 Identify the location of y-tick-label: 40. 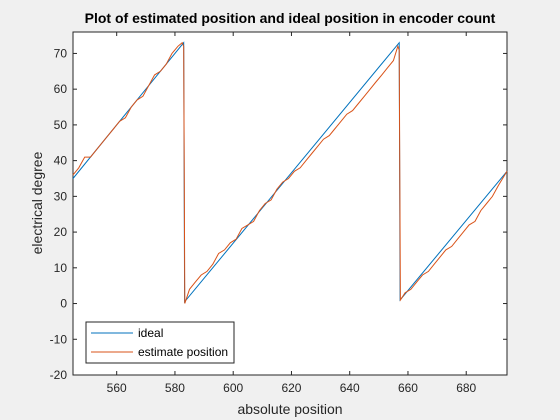
(61, 161).